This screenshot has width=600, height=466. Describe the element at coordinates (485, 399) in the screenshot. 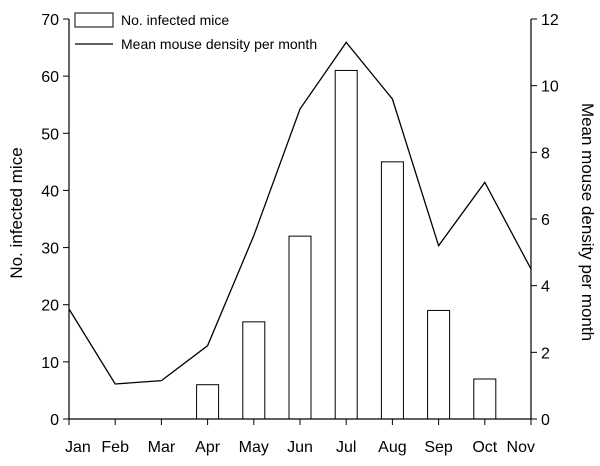

I see `bar-oct` at that location.